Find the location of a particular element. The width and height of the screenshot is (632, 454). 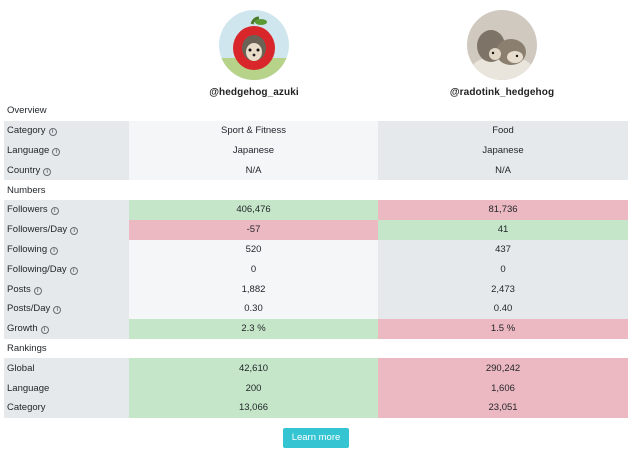

value-a: 200 is located at coordinates (253, 388).